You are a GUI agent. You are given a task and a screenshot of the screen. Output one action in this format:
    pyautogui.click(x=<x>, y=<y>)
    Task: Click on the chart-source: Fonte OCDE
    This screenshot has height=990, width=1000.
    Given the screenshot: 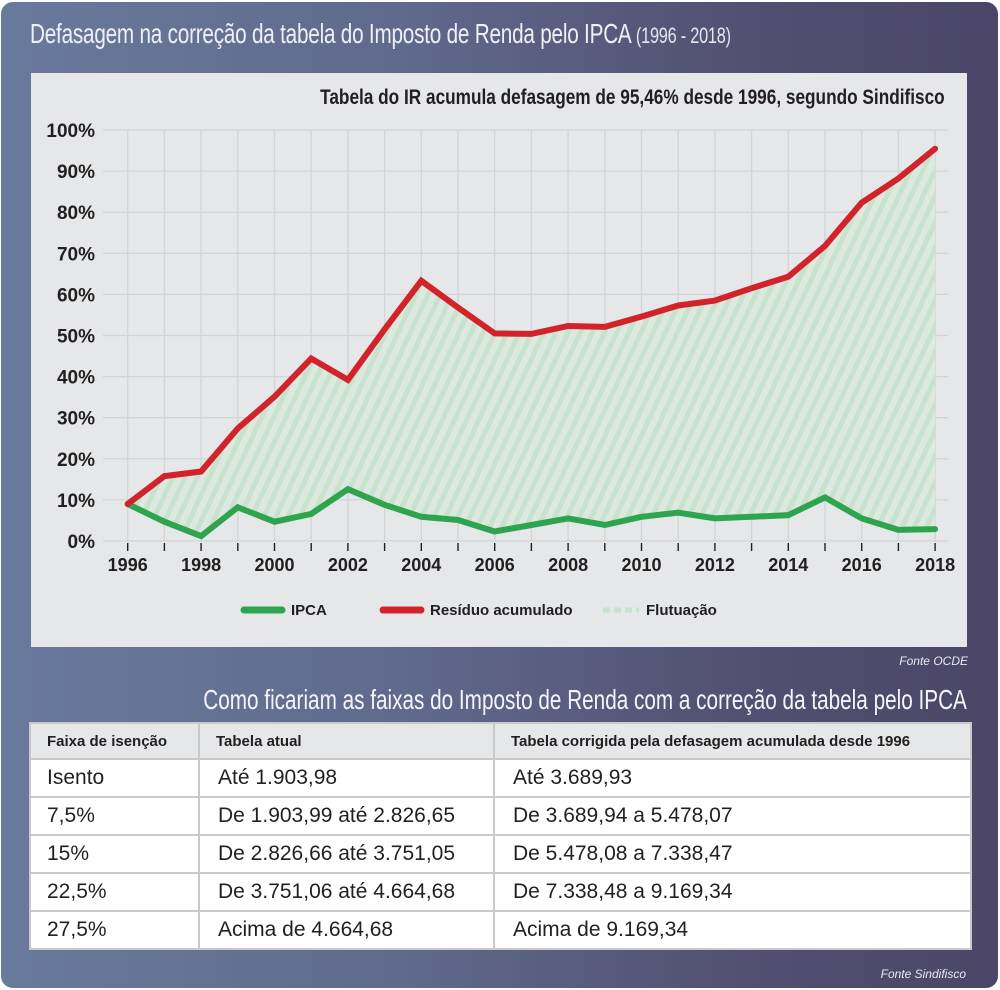 What is the action you would take?
    pyautogui.click(x=933, y=661)
    